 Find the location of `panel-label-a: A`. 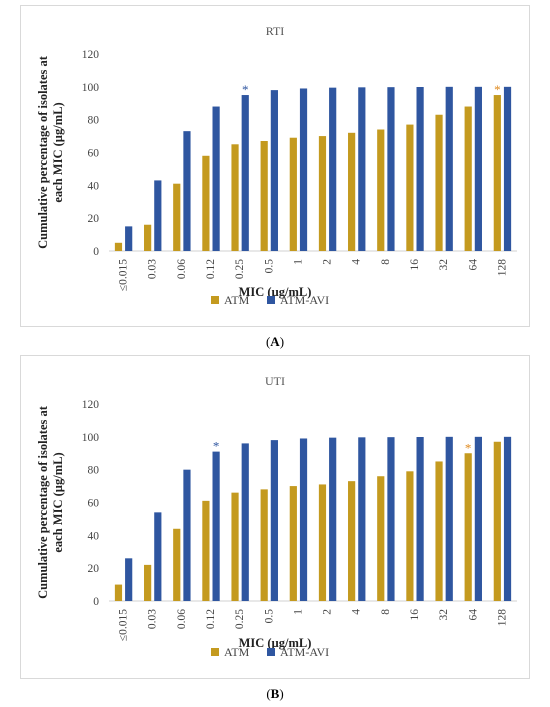

panel-label-a: A is located at coordinates (275, 341).